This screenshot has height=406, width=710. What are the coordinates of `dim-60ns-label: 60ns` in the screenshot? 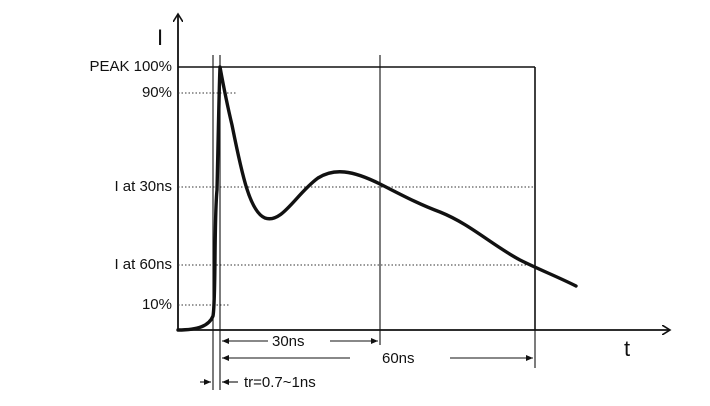 It's located at (398, 358).